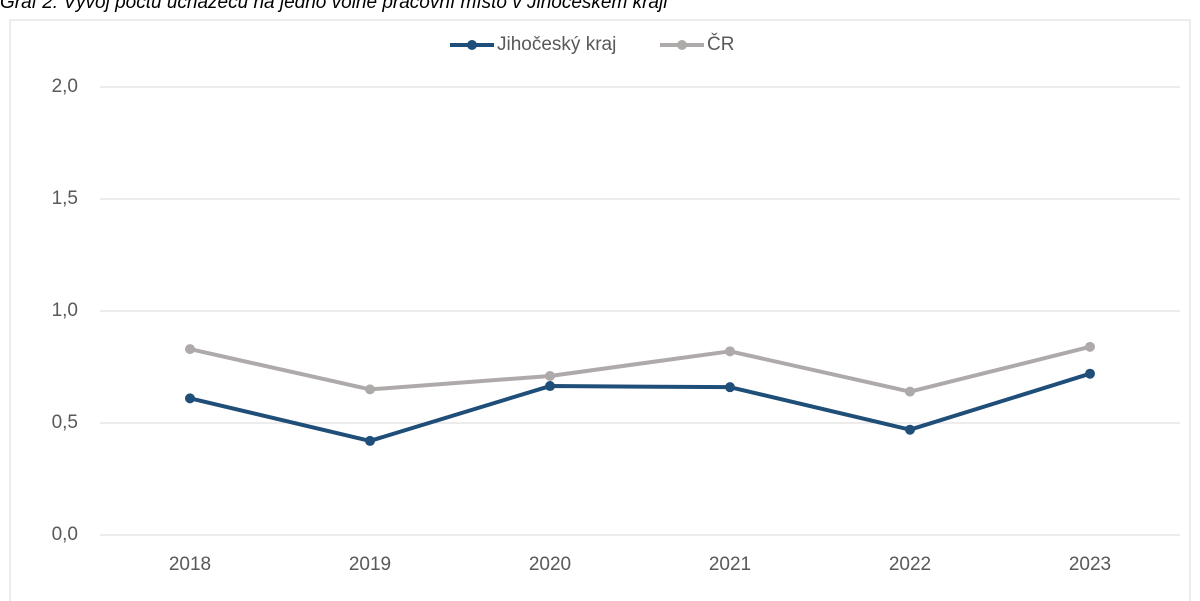 Image resolution: width=1200 pixels, height=601 pixels. What do you see at coordinates (556, 44) in the screenshot?
I see `legend-label: Jihočeský kraj` at bounding box center [556, 44].